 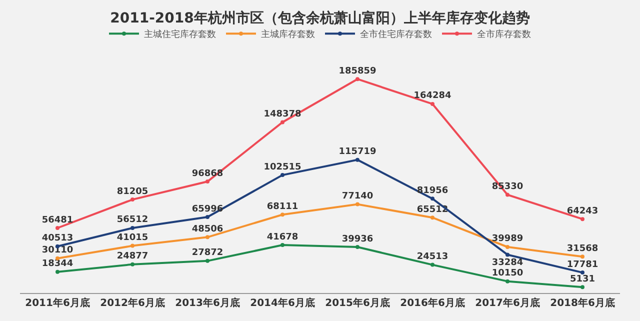 I want to click on chart-title: 2011-2018年杭州市区（包含余杭萧山富阳）上半年库存变化趋势, so click(x=320, y=18).